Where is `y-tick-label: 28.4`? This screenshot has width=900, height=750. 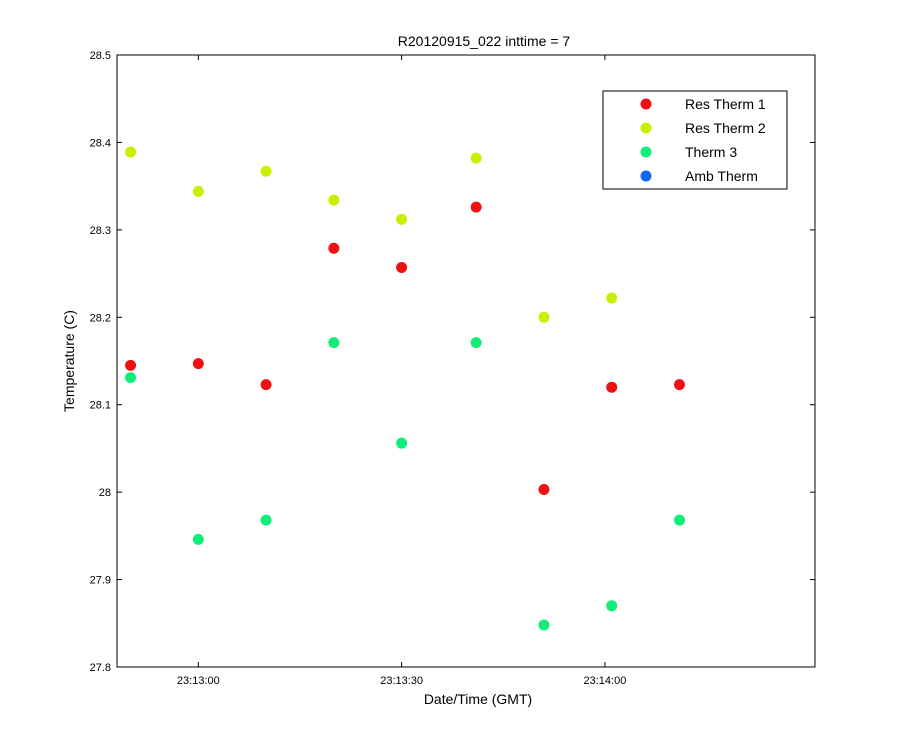
y-tick-label: 28.4 is located at coordinates (100, 143).